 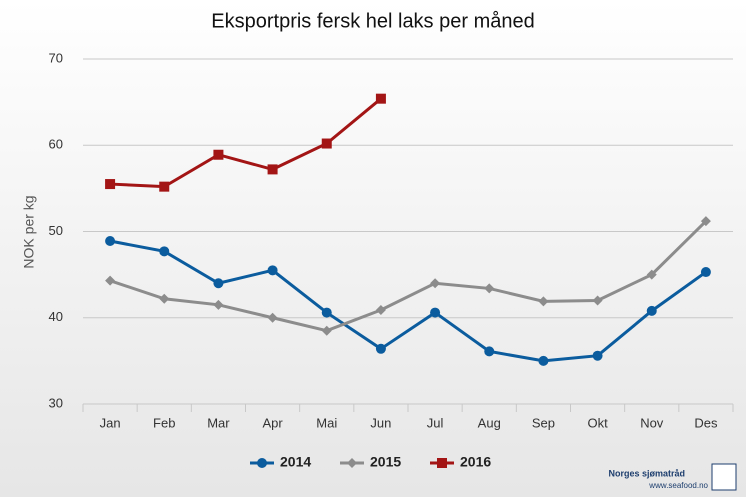 What do you see at coordinates (597, 422) in the screenshot?
I see `x-tick-label: Okt` at bounding box center [597, 422].